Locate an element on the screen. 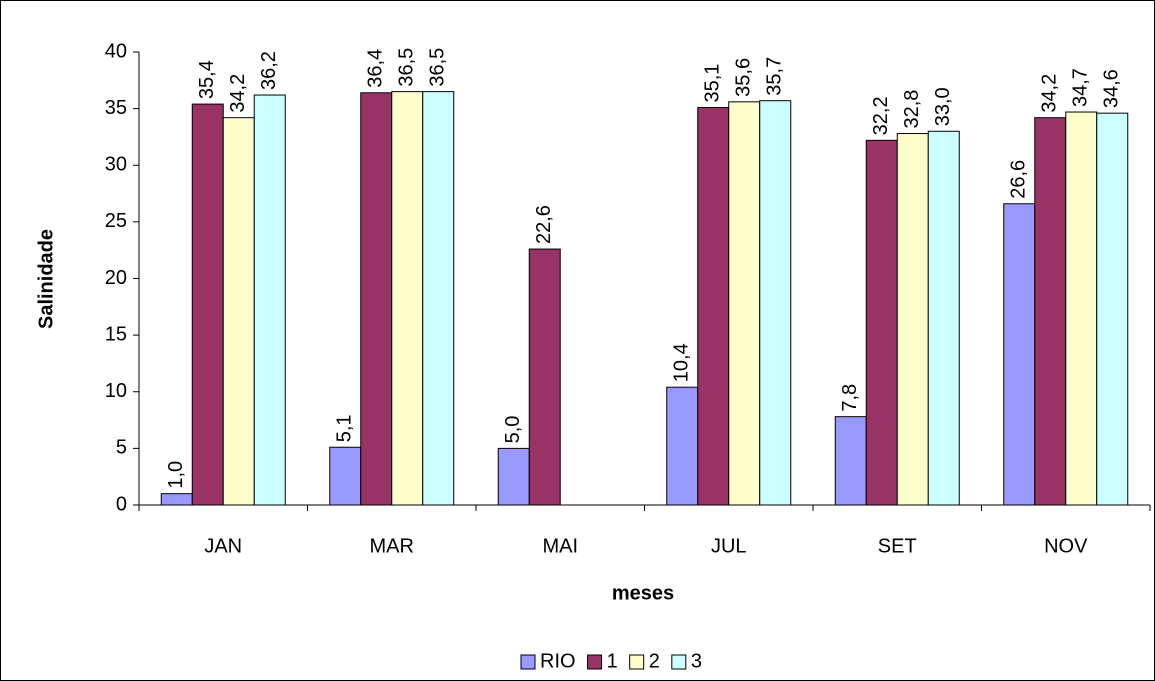 Image resolution: width=1155 pixels, height=681 pixels. legend-label: RIO is located at coordinates (558, 661).